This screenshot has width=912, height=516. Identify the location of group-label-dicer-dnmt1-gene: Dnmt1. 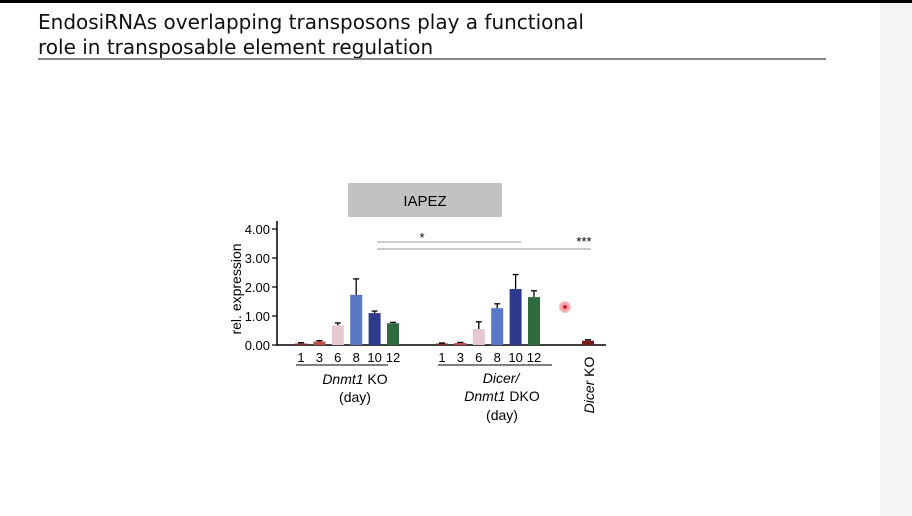
(484, 396).